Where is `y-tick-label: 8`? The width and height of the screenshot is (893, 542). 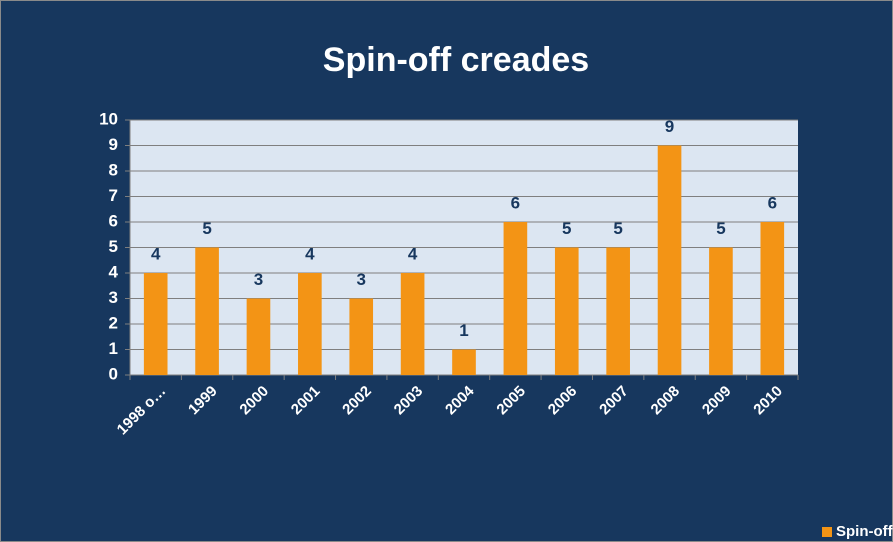 y-tick-label: 8 is located at coordinates (113, 169).